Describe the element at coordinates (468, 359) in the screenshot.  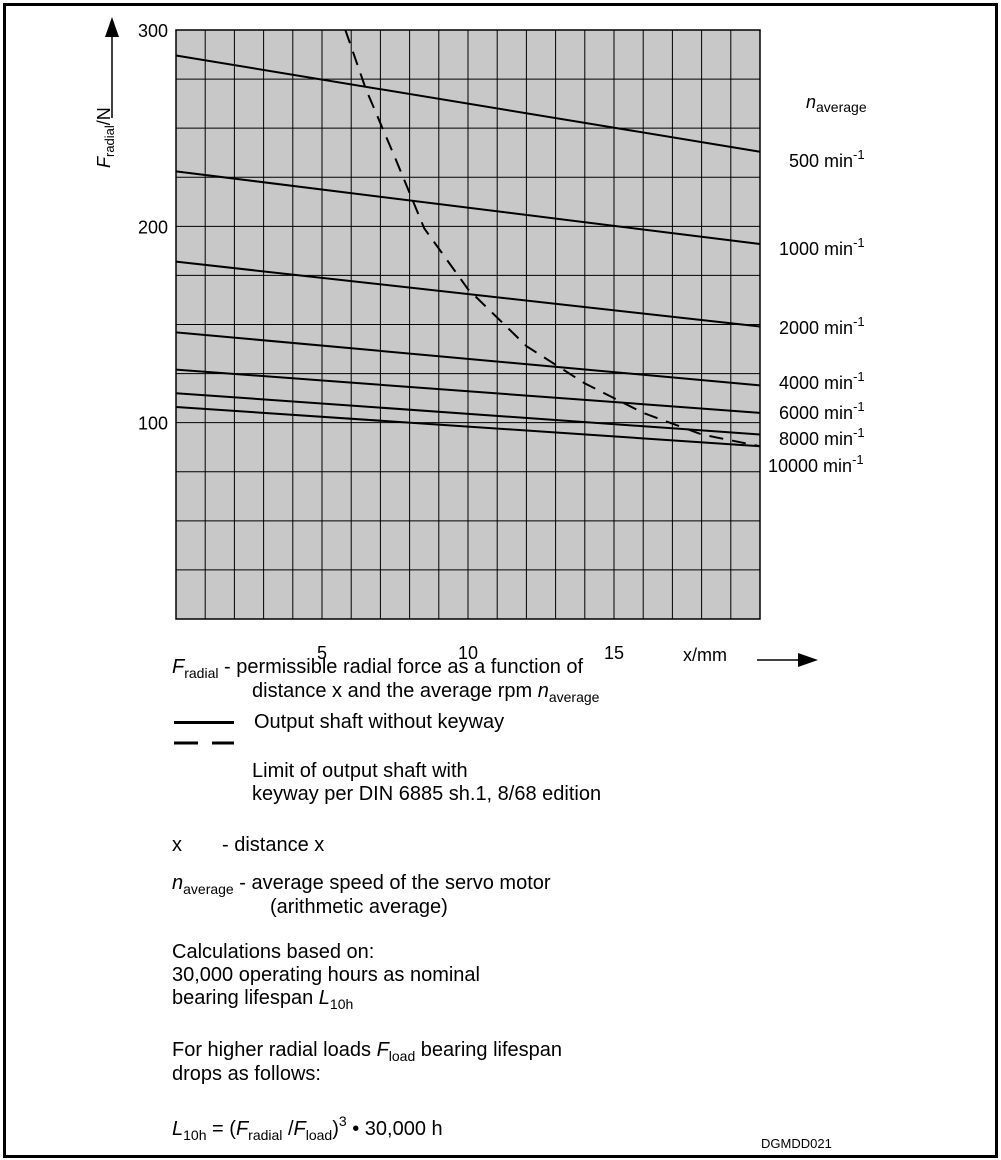
I see `series-line-4000-min` at that location.